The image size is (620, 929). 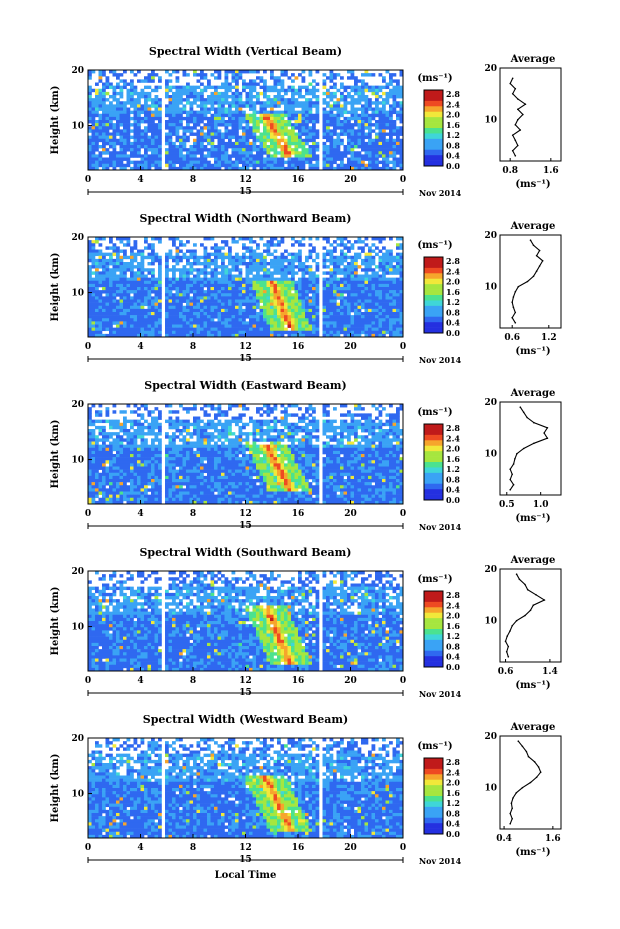 What do you see at coordinates (553, 839) in the screenshot?
I see `profile-x-tick-label: 1.6` at bounding box center [553, 839].